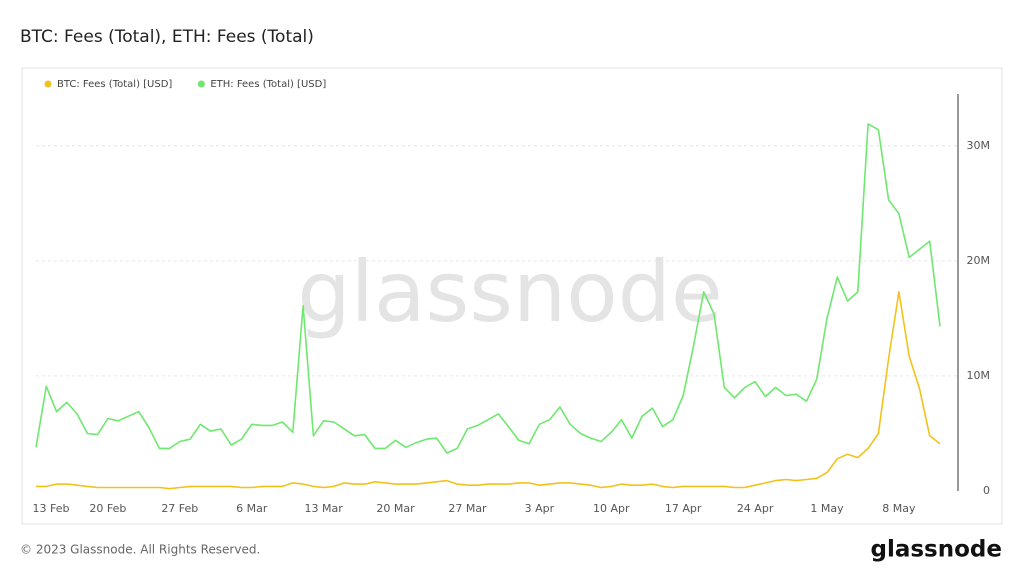 The image size is (1024, 576). What do you see at coordinates (395, 508) in the screenshot?
I see `x-tick-label: 20 Mar` at bounding box center [395, 508].